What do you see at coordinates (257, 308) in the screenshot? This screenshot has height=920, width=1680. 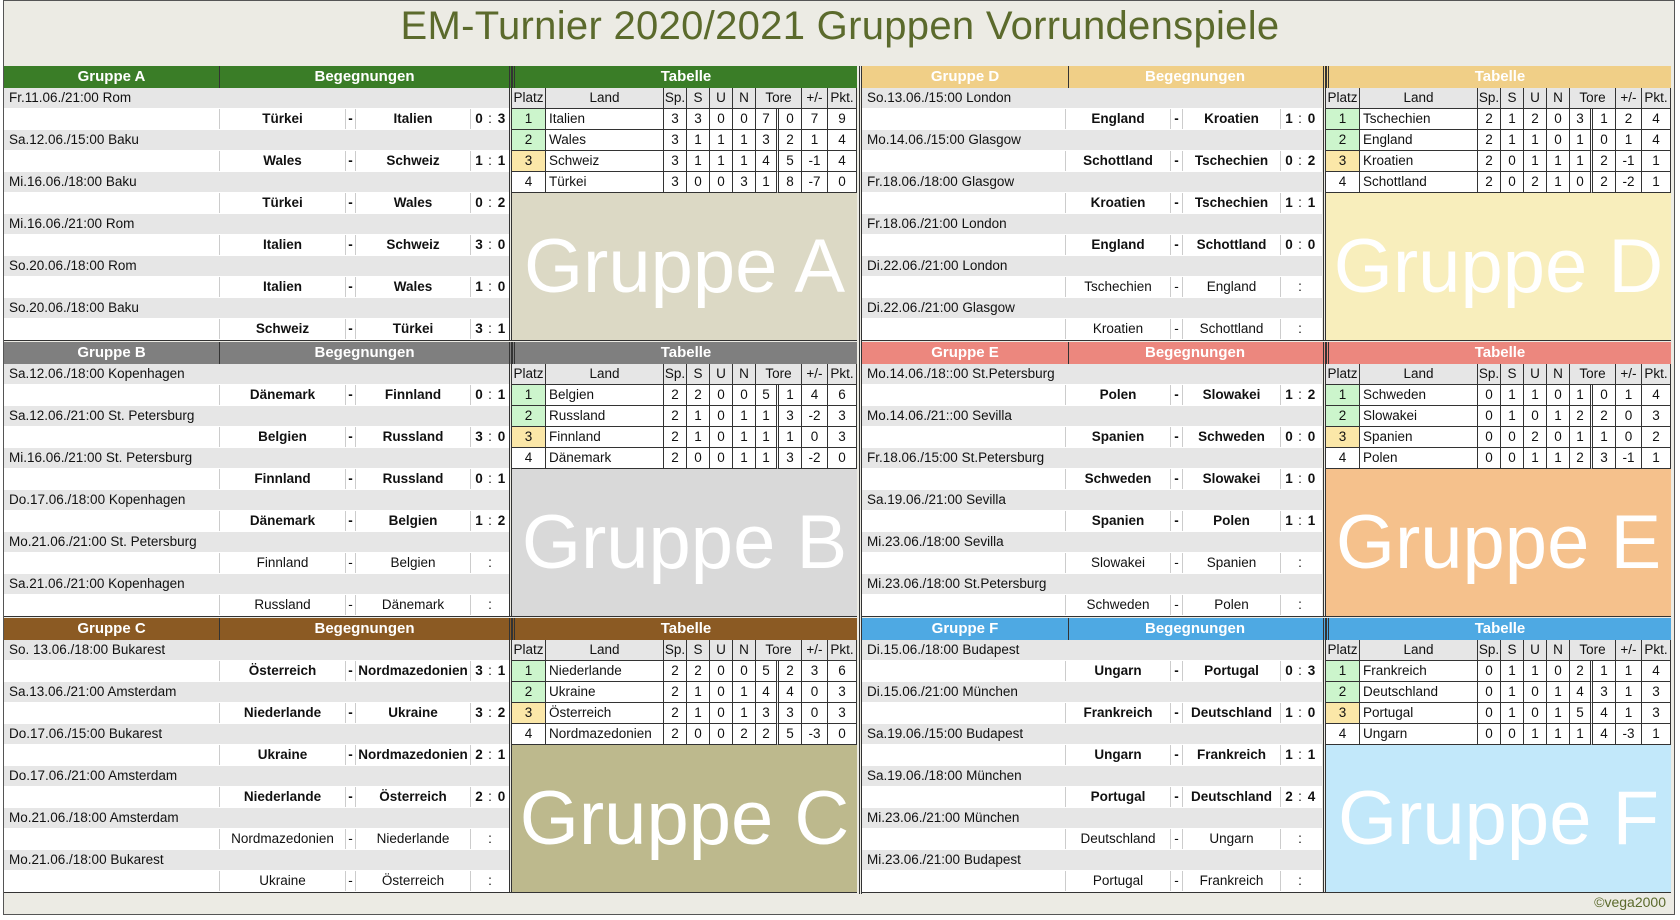 I see `match-date: So.20.06./18:00 Baku` at bounding box center [257, 308].